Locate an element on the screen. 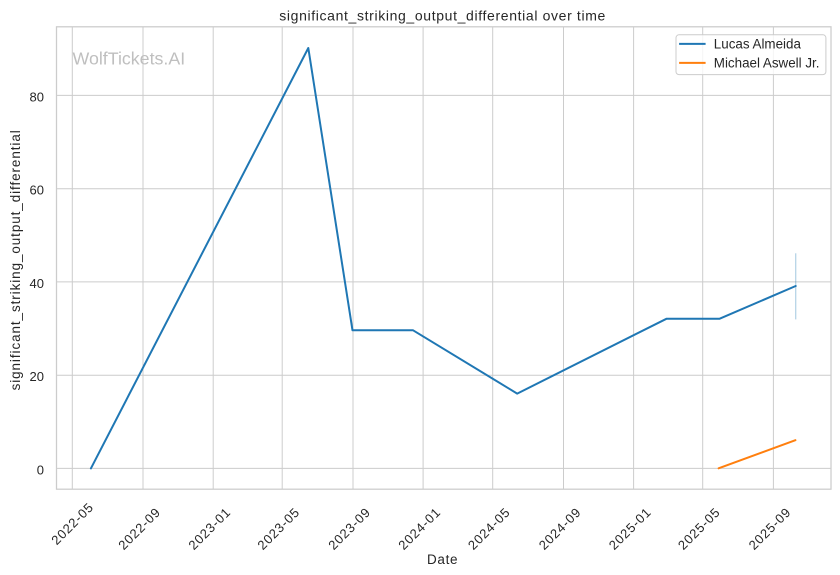  svg-text: 20 is located at coordinates (37, 376).